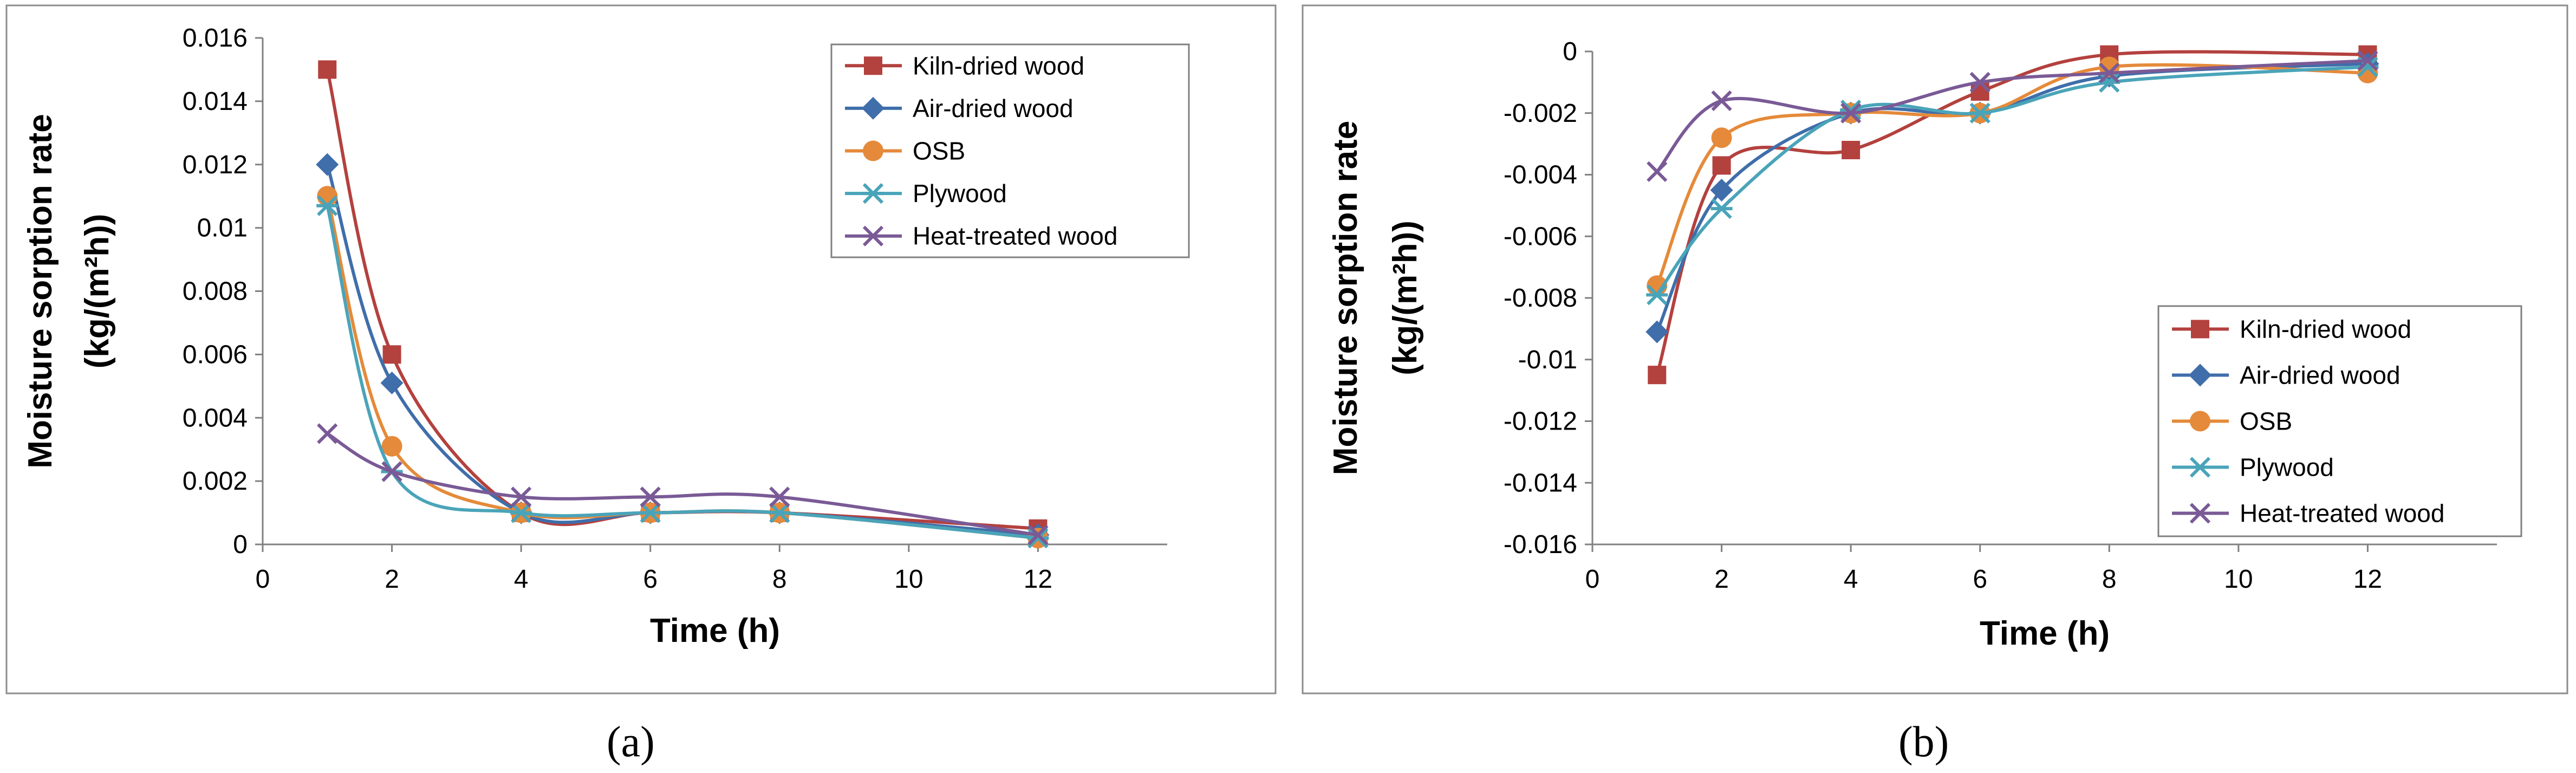 This screenshot has width=2576, height=773. I want to click on y-tick-label: -0.016, so click(1540, 544).